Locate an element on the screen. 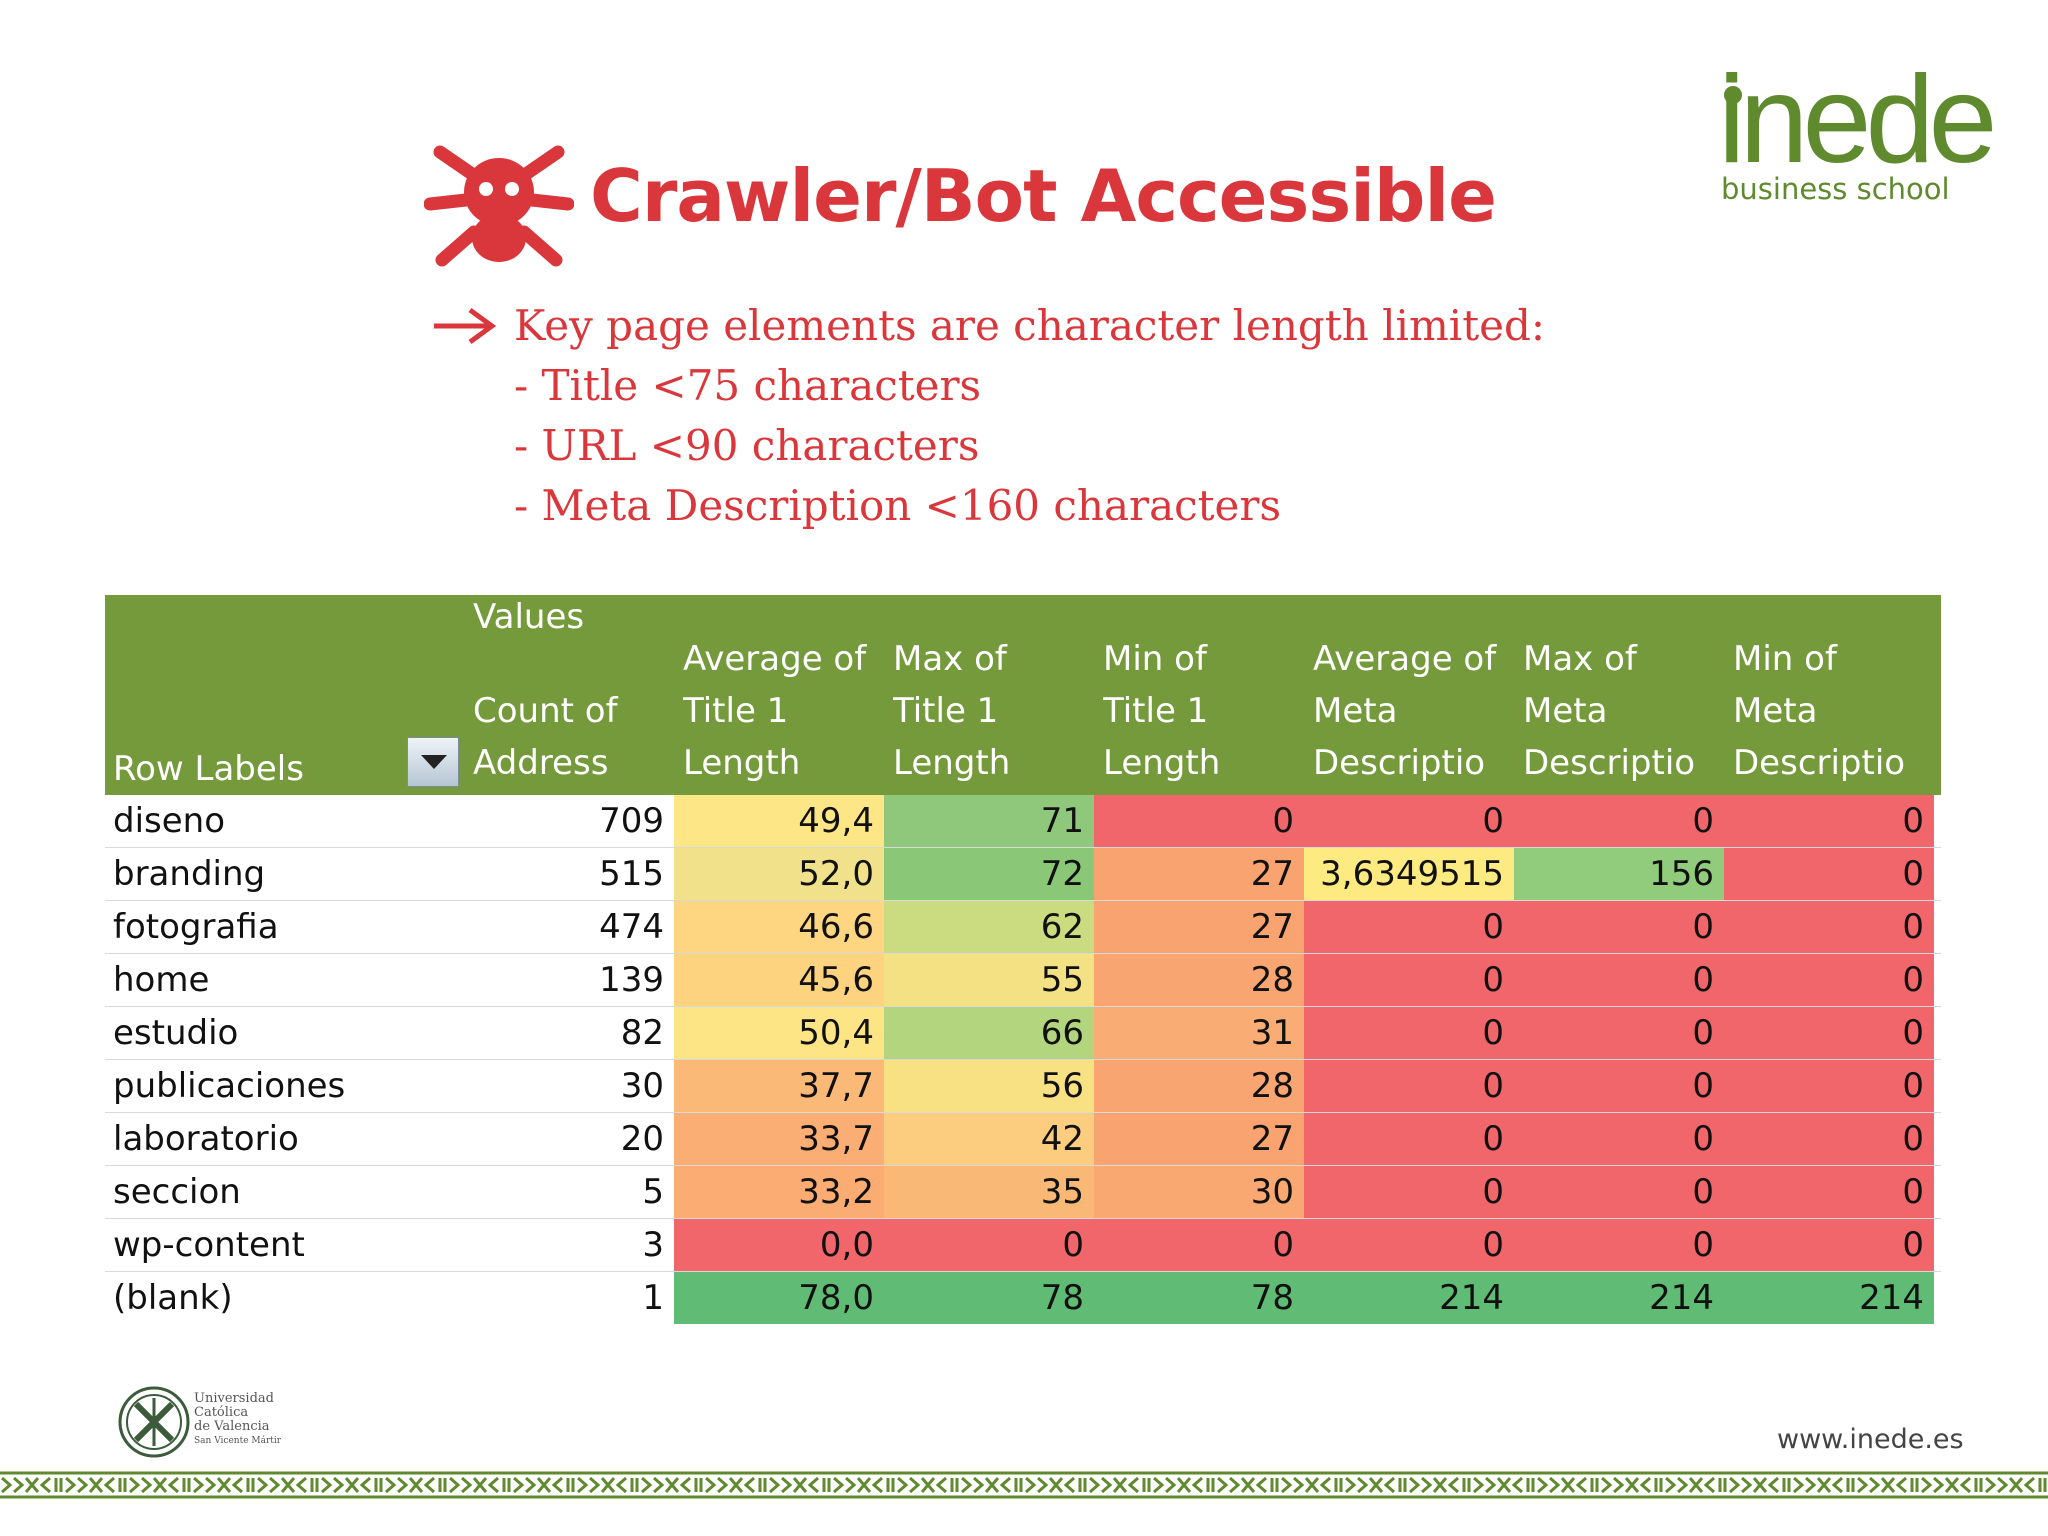 This screenshot has width=2048, height=1536. row-label-cell: fotografia is located at coordinates (196, 927).